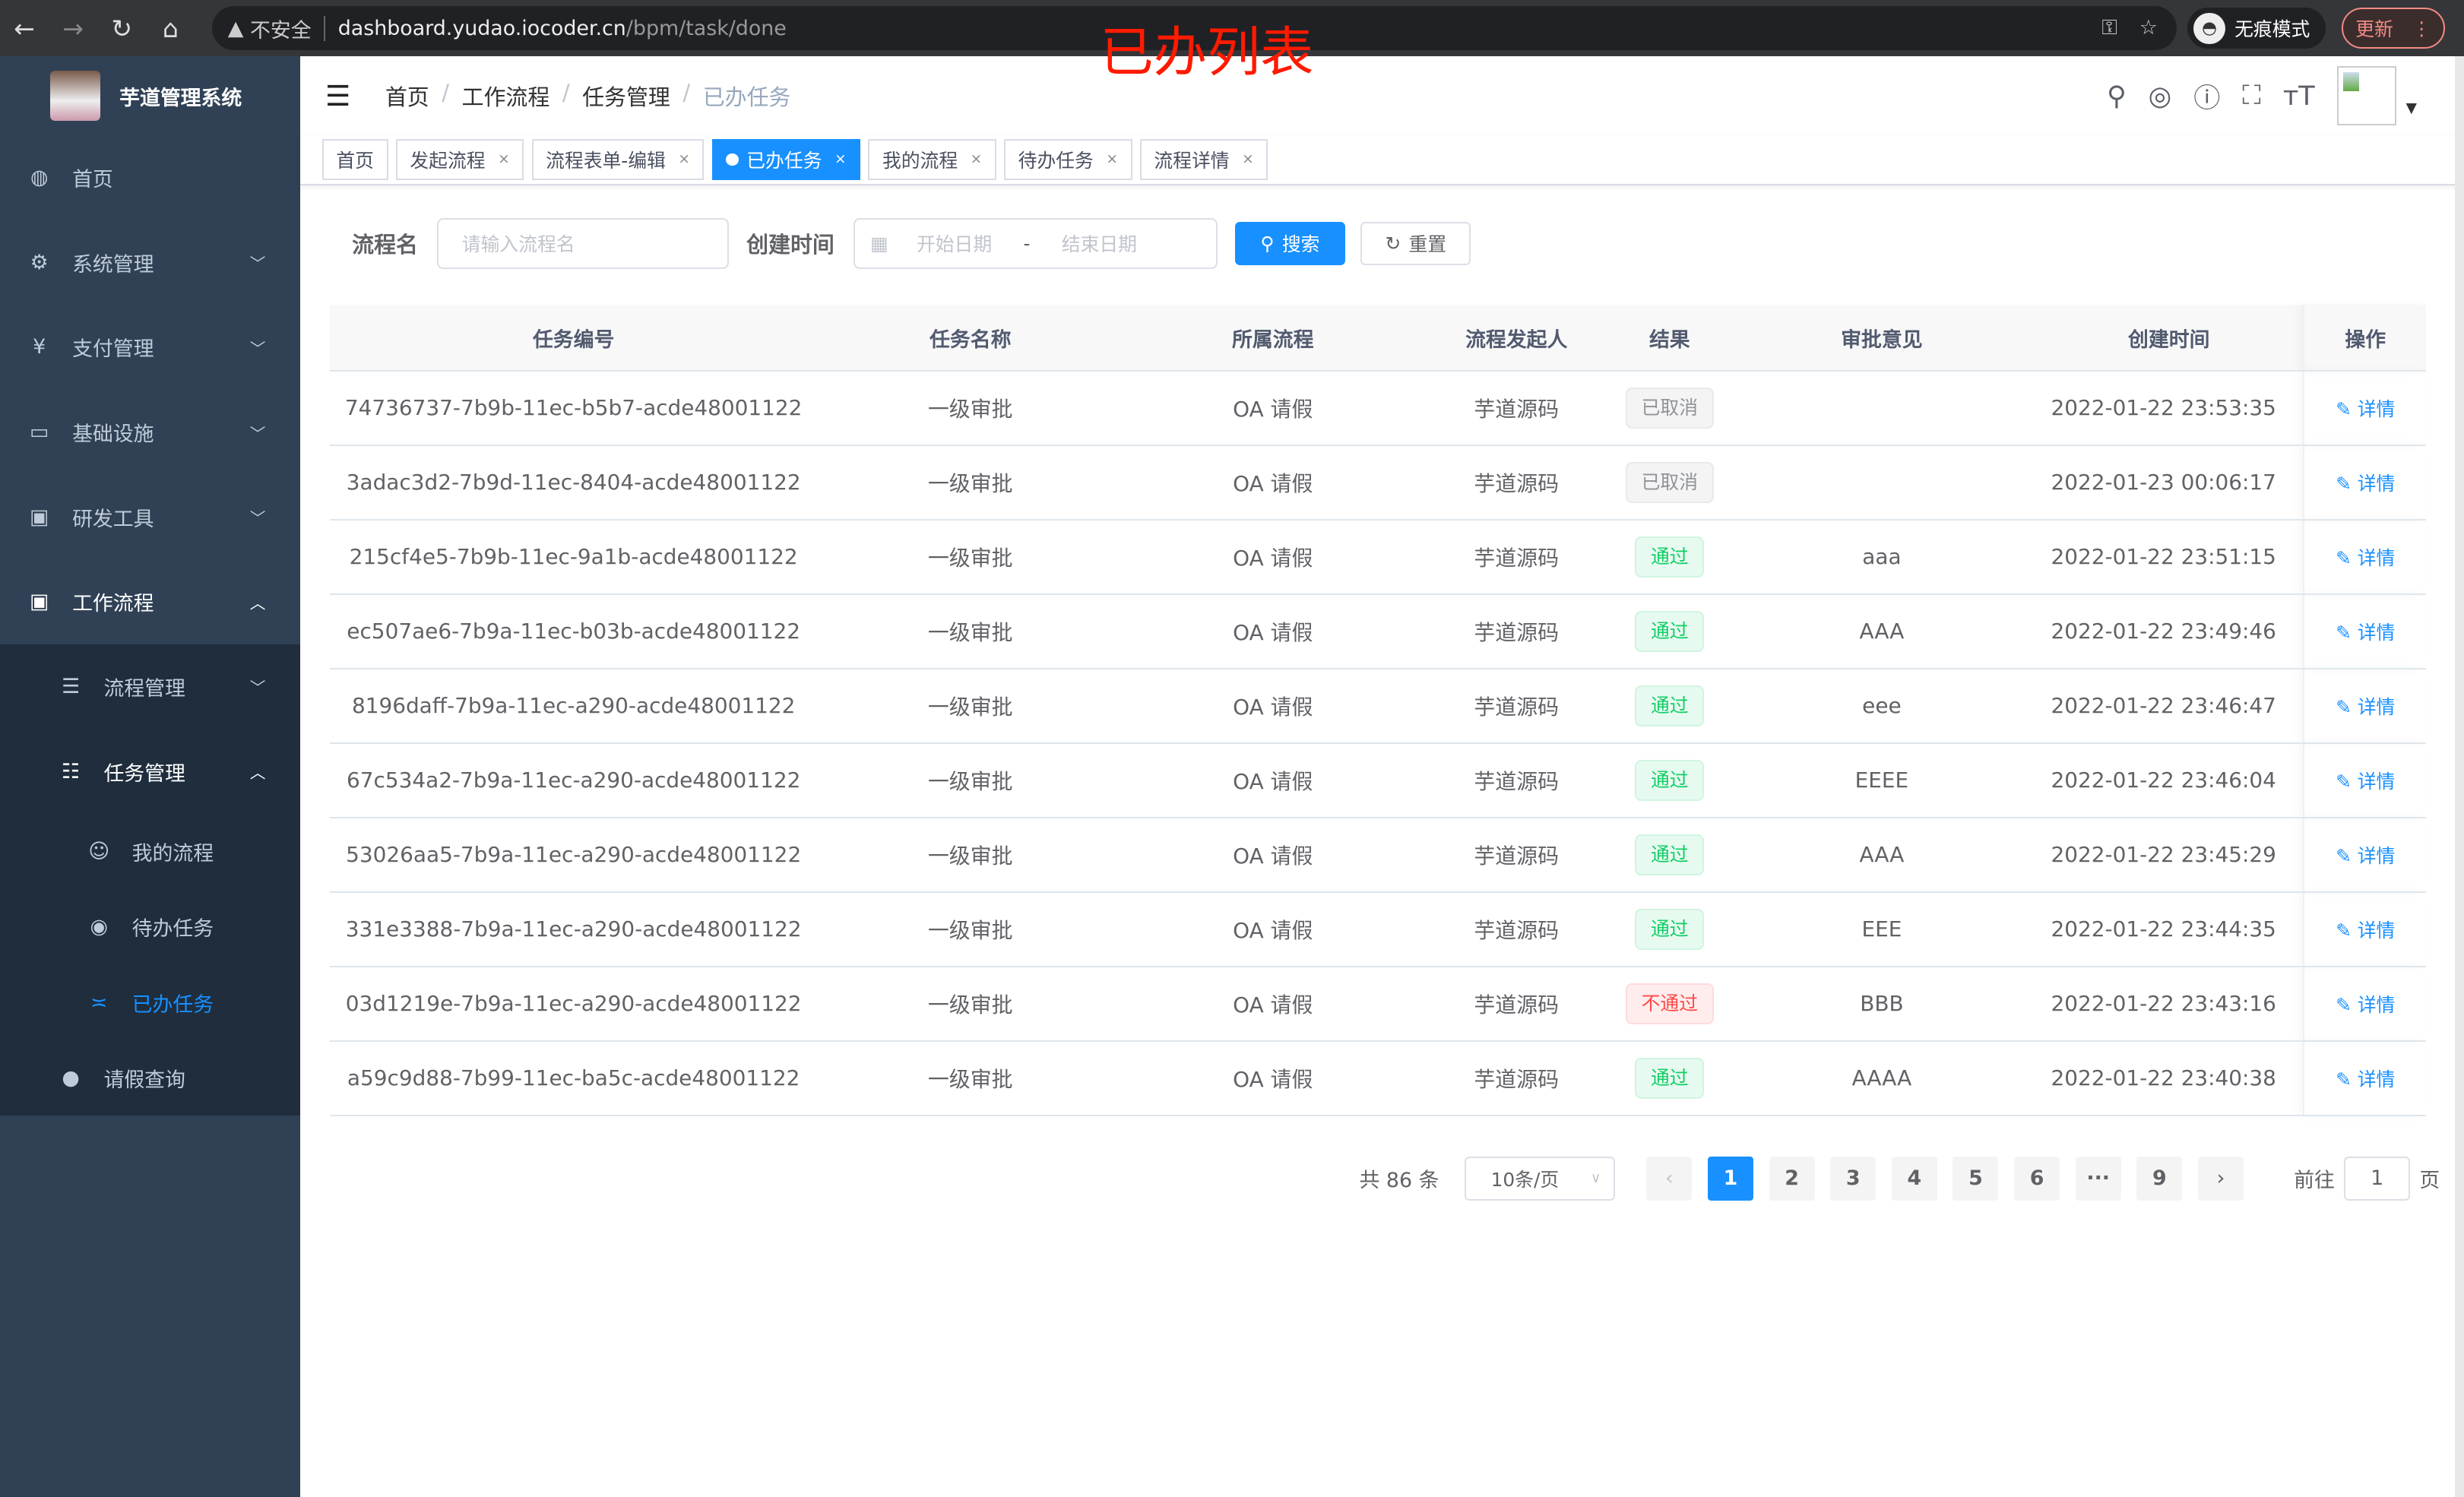 The height and width of the screenshot is (1497, 2464). What do you see at coordinates (460, 159) in the screenshot?
I see `tag-item: 发起流程 ×` at bounding box center [460, 159].